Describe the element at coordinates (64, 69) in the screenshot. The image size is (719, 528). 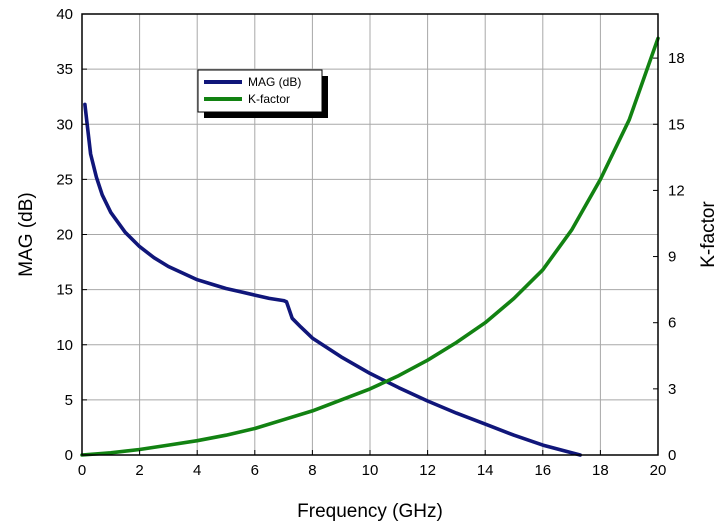
I see `y-tick-label: 35` at that location.